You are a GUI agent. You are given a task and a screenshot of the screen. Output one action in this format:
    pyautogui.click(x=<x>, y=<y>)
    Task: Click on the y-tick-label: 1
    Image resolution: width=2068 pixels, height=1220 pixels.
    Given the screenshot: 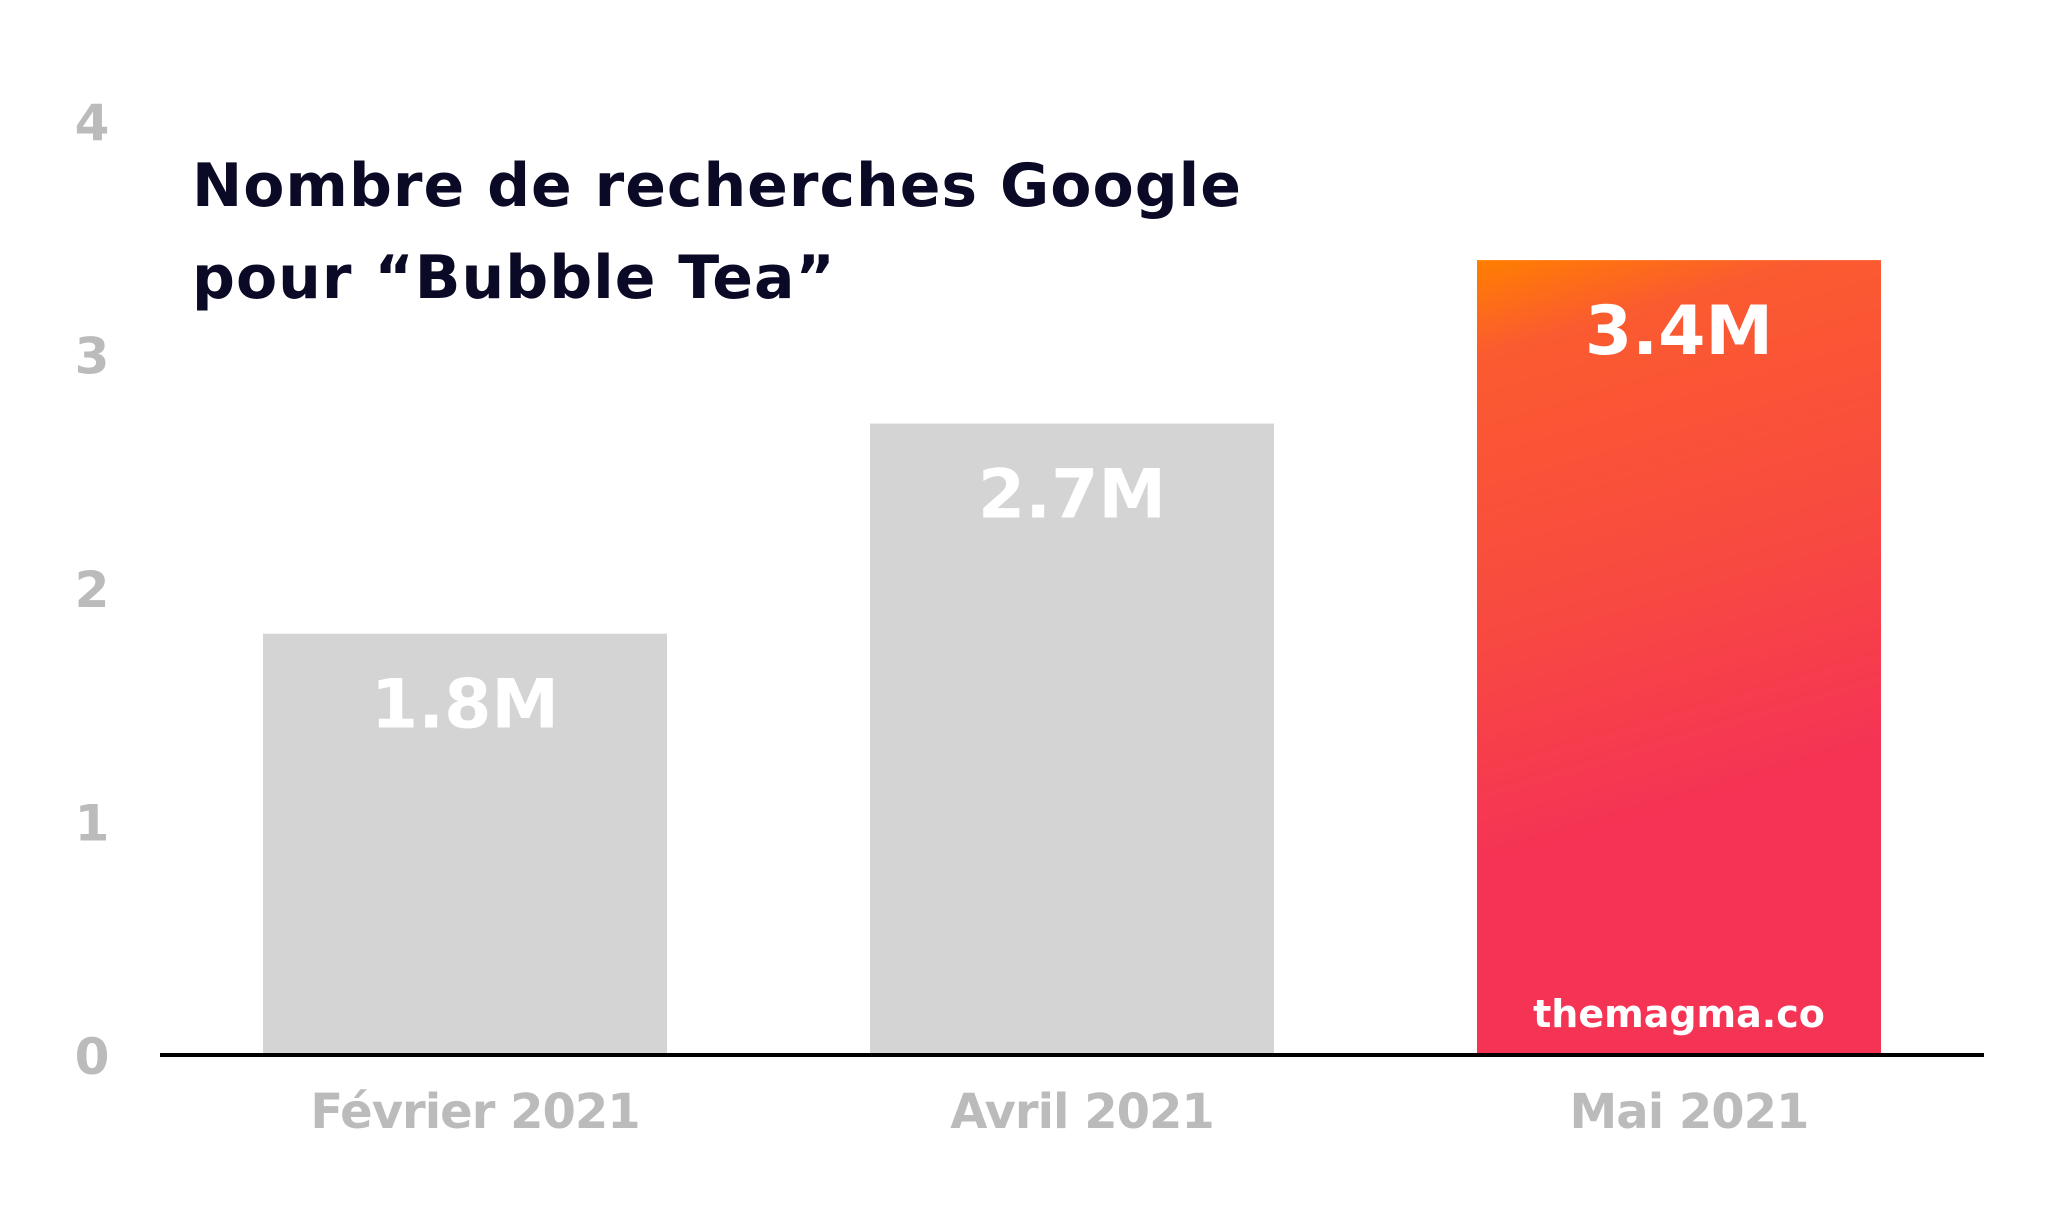 What is the action you would take?
    pyautogui.click(x=92, y=824)
    